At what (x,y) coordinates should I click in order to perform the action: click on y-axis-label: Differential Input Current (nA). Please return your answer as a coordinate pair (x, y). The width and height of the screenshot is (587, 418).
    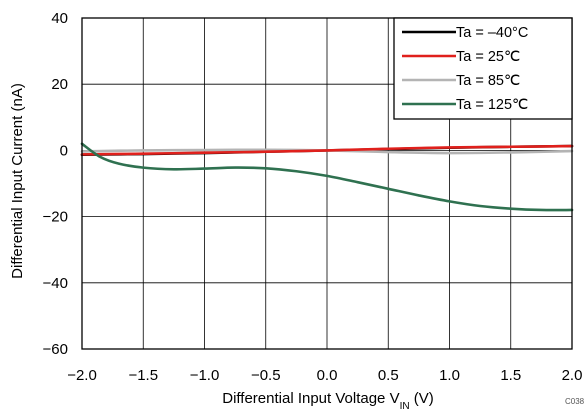
    Looking at the image, I should click on (17, 181).